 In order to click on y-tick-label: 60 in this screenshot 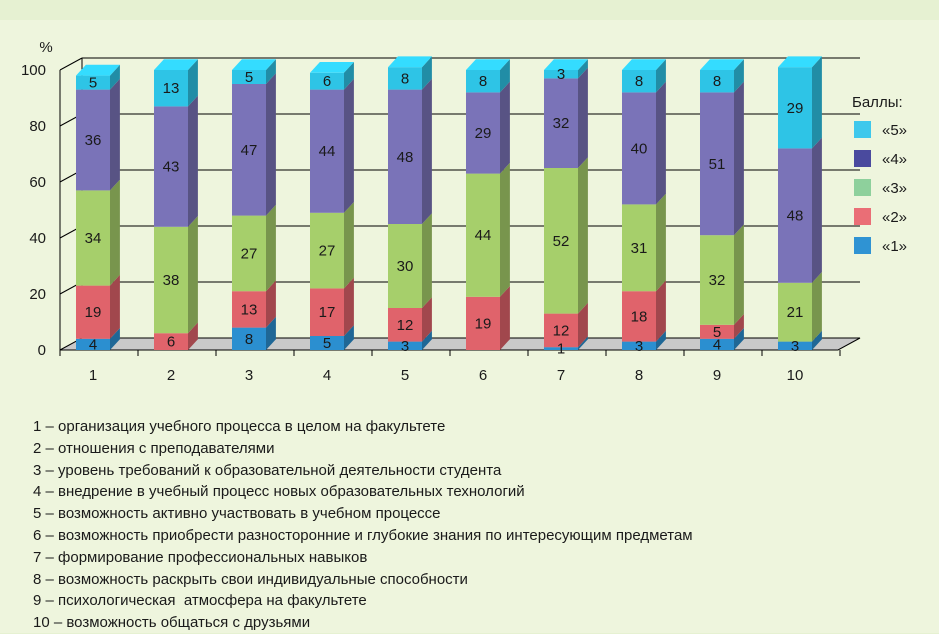, I will do `click(37, 182)`.